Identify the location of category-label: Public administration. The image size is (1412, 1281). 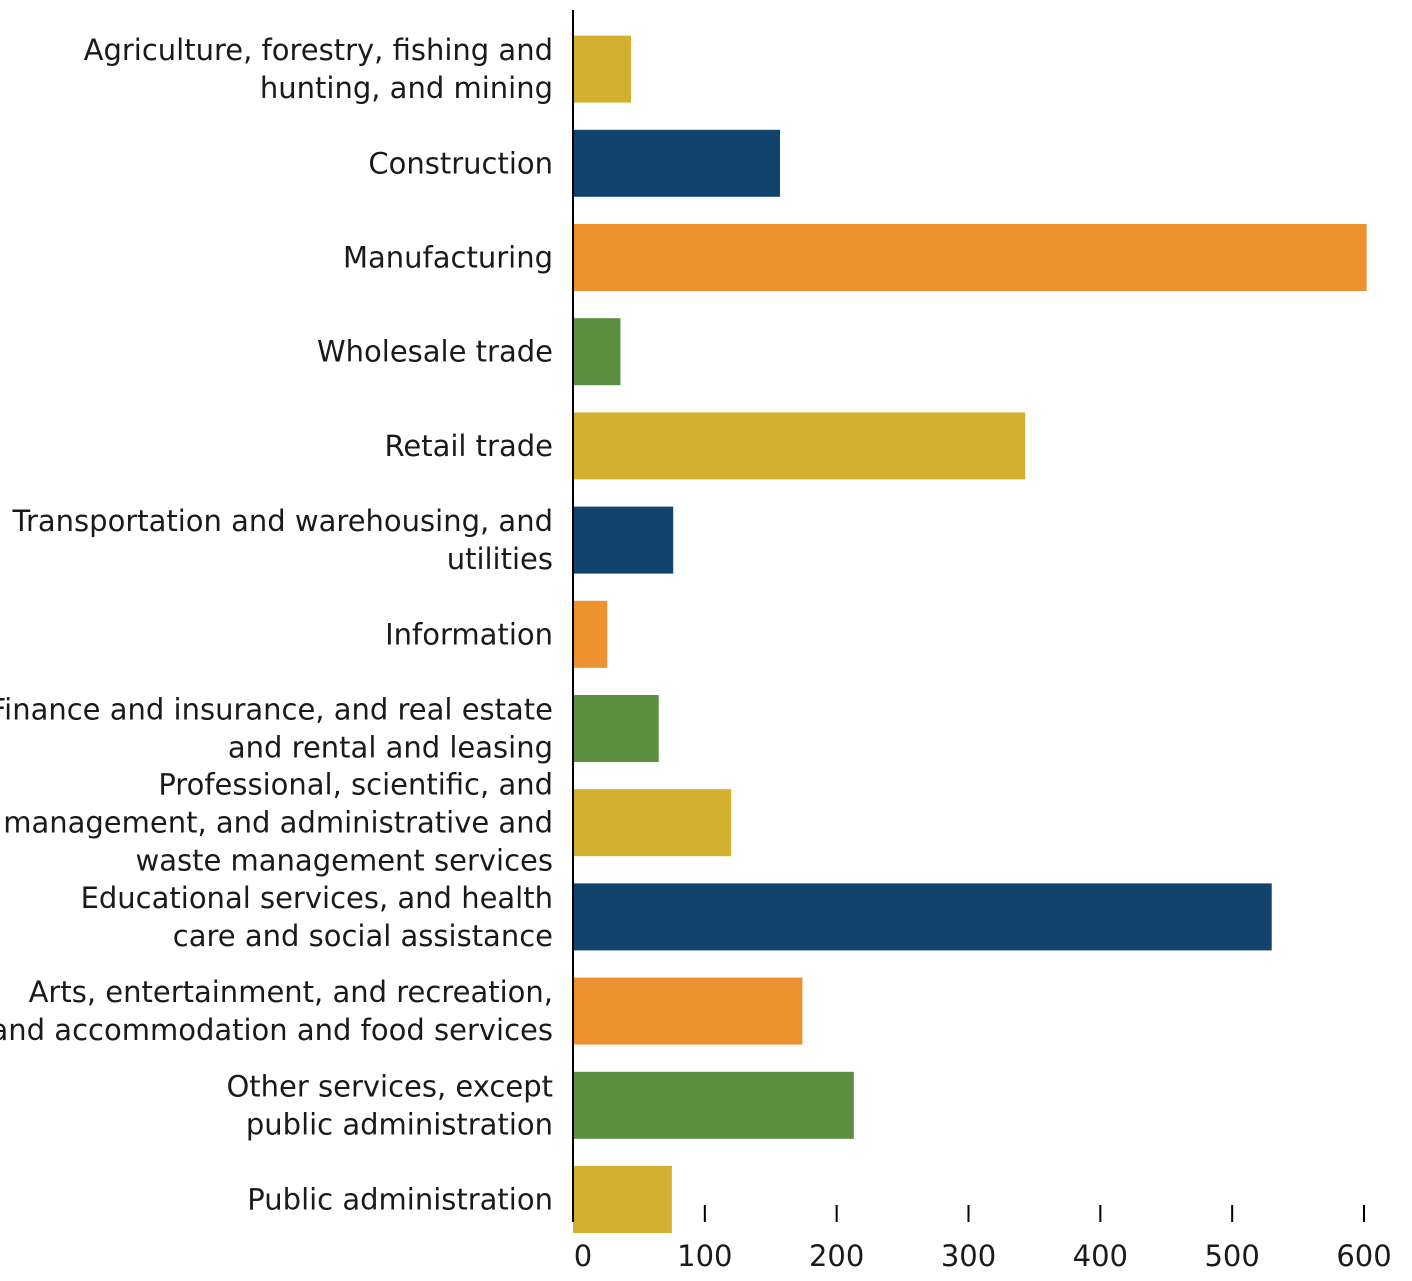
(400, 1200).